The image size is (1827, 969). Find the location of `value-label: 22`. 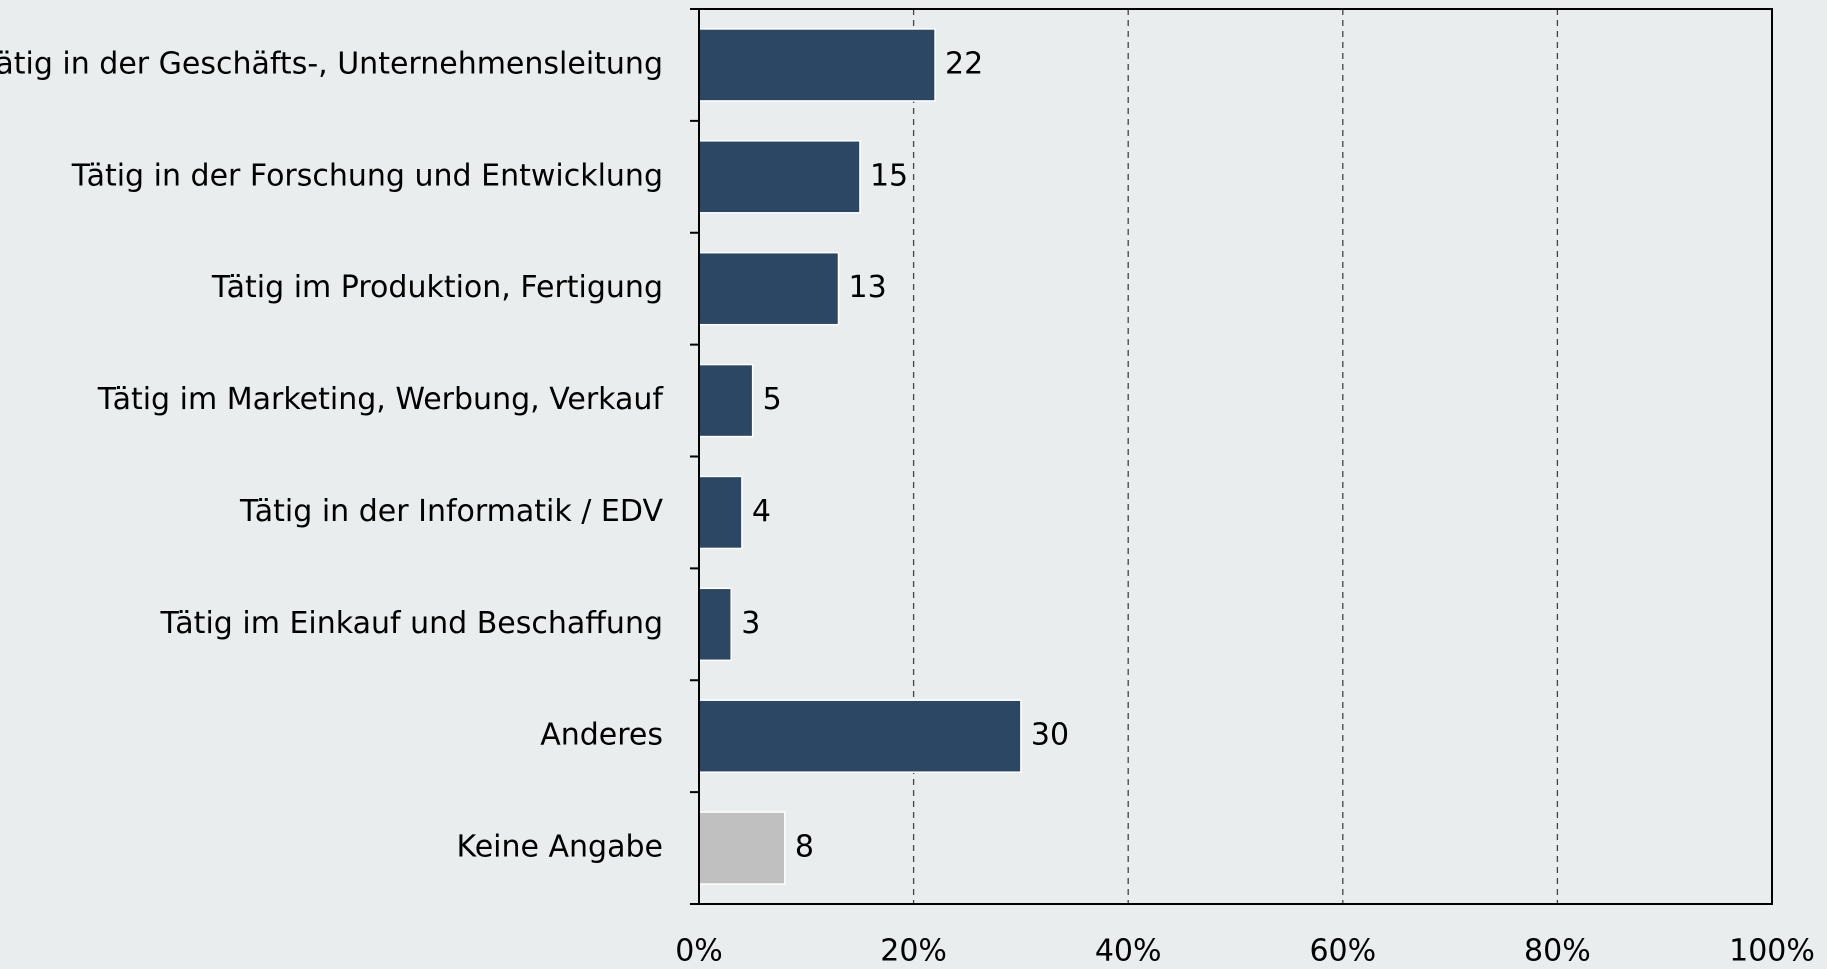

value-label: 22 is located at coordinates (964, 63).